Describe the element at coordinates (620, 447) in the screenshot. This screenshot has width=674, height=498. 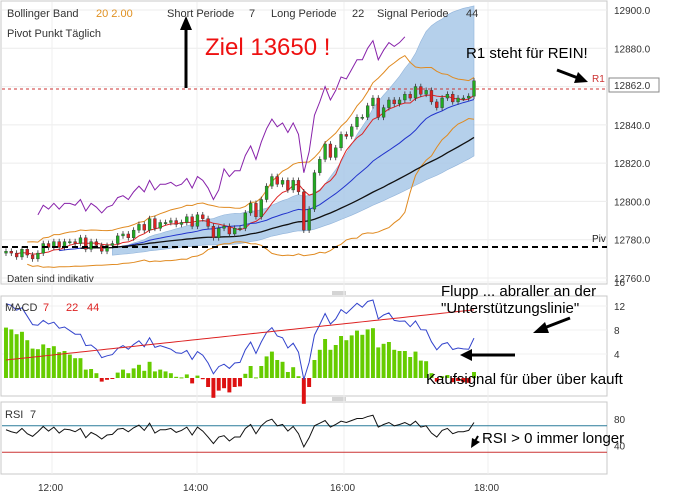
I see `rsi-y-tick: 40` at that location.